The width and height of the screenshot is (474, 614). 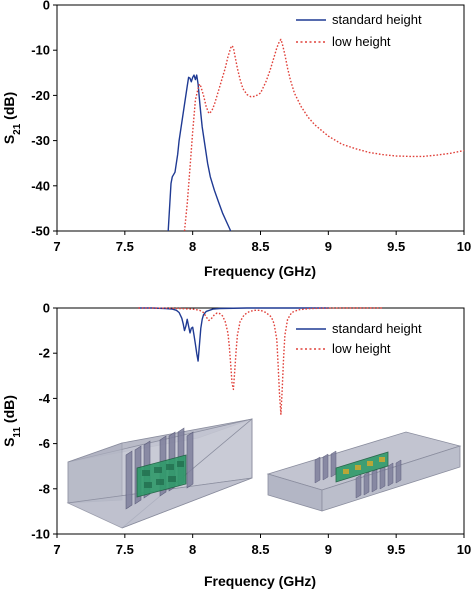 I want to click on series-line-low-height, so click(x=260, y=361).